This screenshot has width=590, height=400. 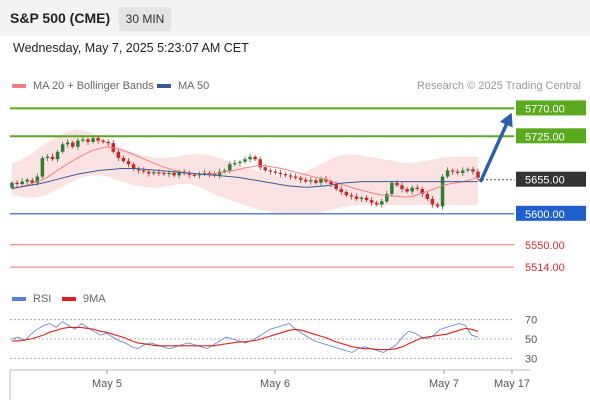 What do you see at coordinates (545, 137) in the screenshot?
I see `level-label-5725.00: 5725.00` at bounding box center [545, 137].